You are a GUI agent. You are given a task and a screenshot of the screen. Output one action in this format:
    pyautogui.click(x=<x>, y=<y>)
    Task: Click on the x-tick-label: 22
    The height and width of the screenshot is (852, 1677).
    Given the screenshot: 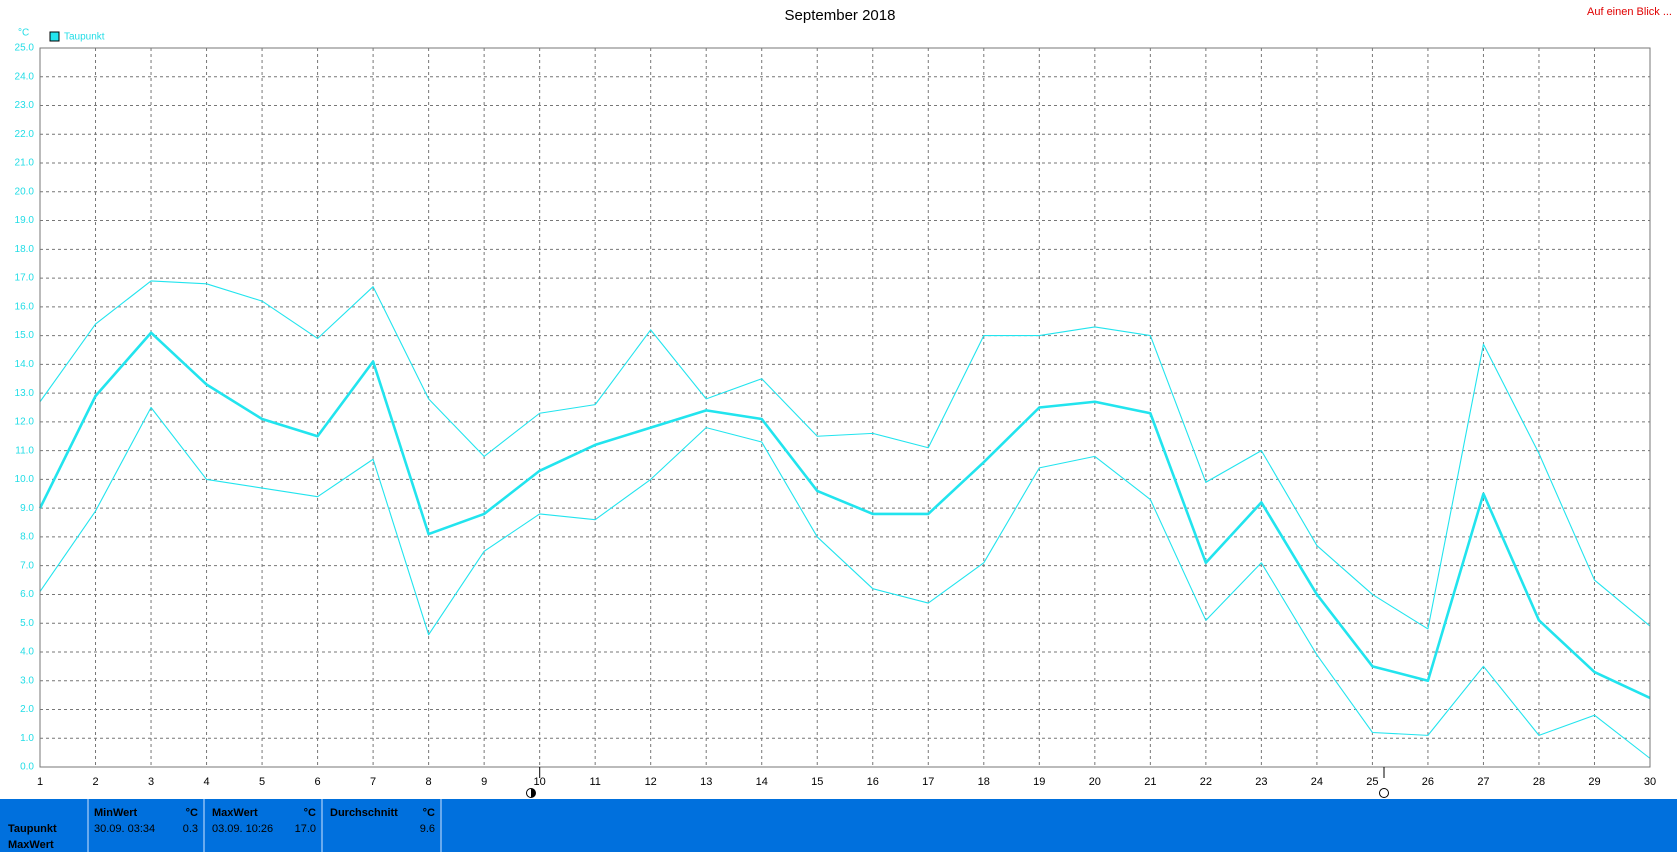 What is the action you would take?
    pyautogui.click(x=1206, y=782)
    